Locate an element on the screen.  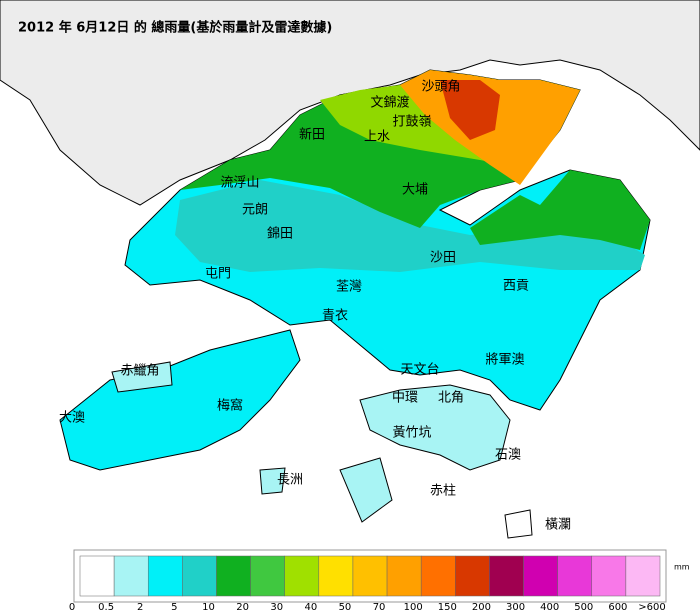
red-zone is located at coordinates (470, 110).